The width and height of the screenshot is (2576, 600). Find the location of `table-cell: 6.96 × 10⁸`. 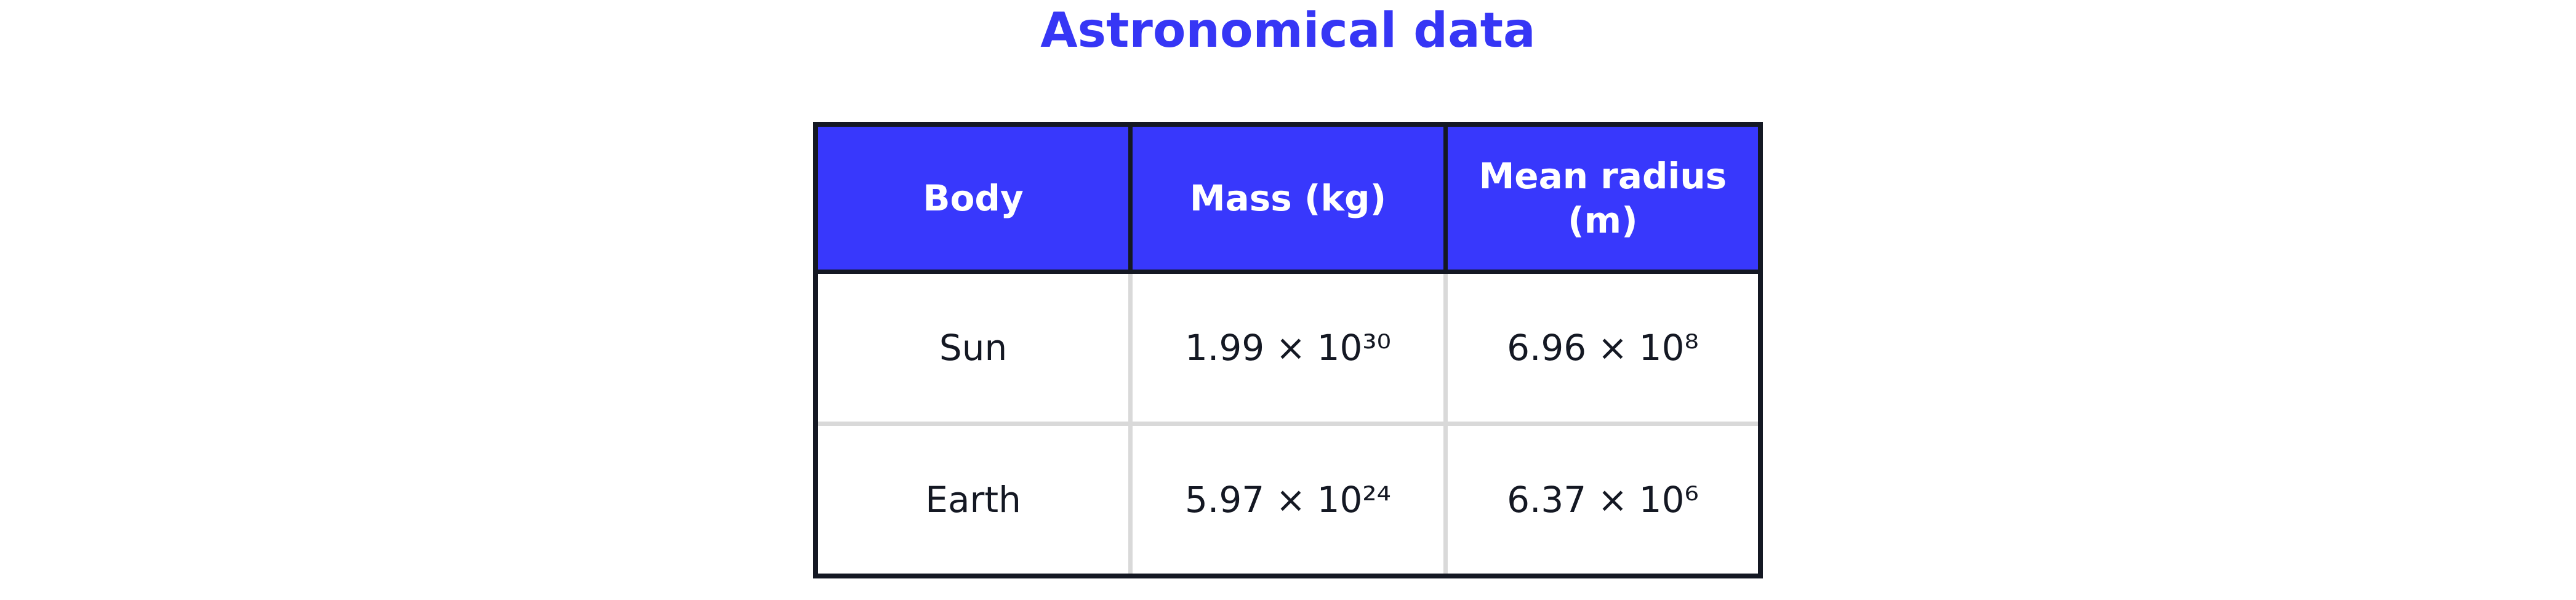

table-cell: 6.96 × 10⁸ is located at coordinates (1603, 348).